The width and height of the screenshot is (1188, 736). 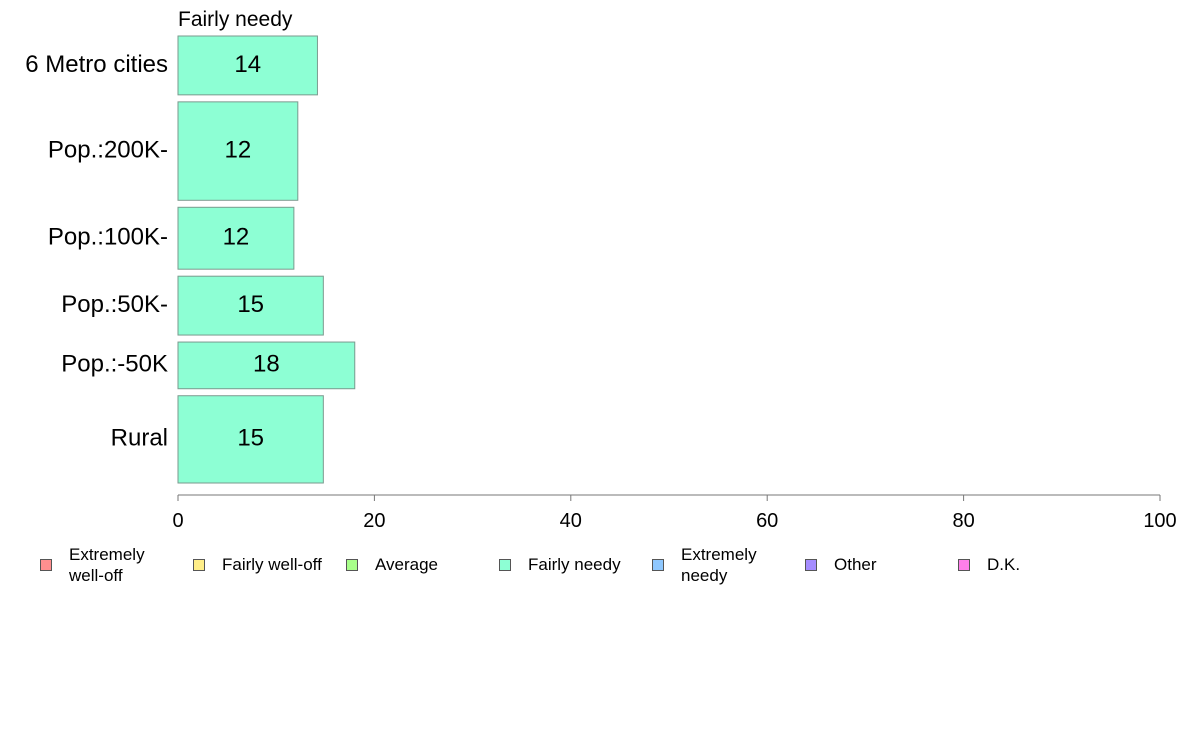 What do you see at coordinates (374, 521) in the screenshot?
I see `x-tick-label: 20` at bounding box center [374, 521].